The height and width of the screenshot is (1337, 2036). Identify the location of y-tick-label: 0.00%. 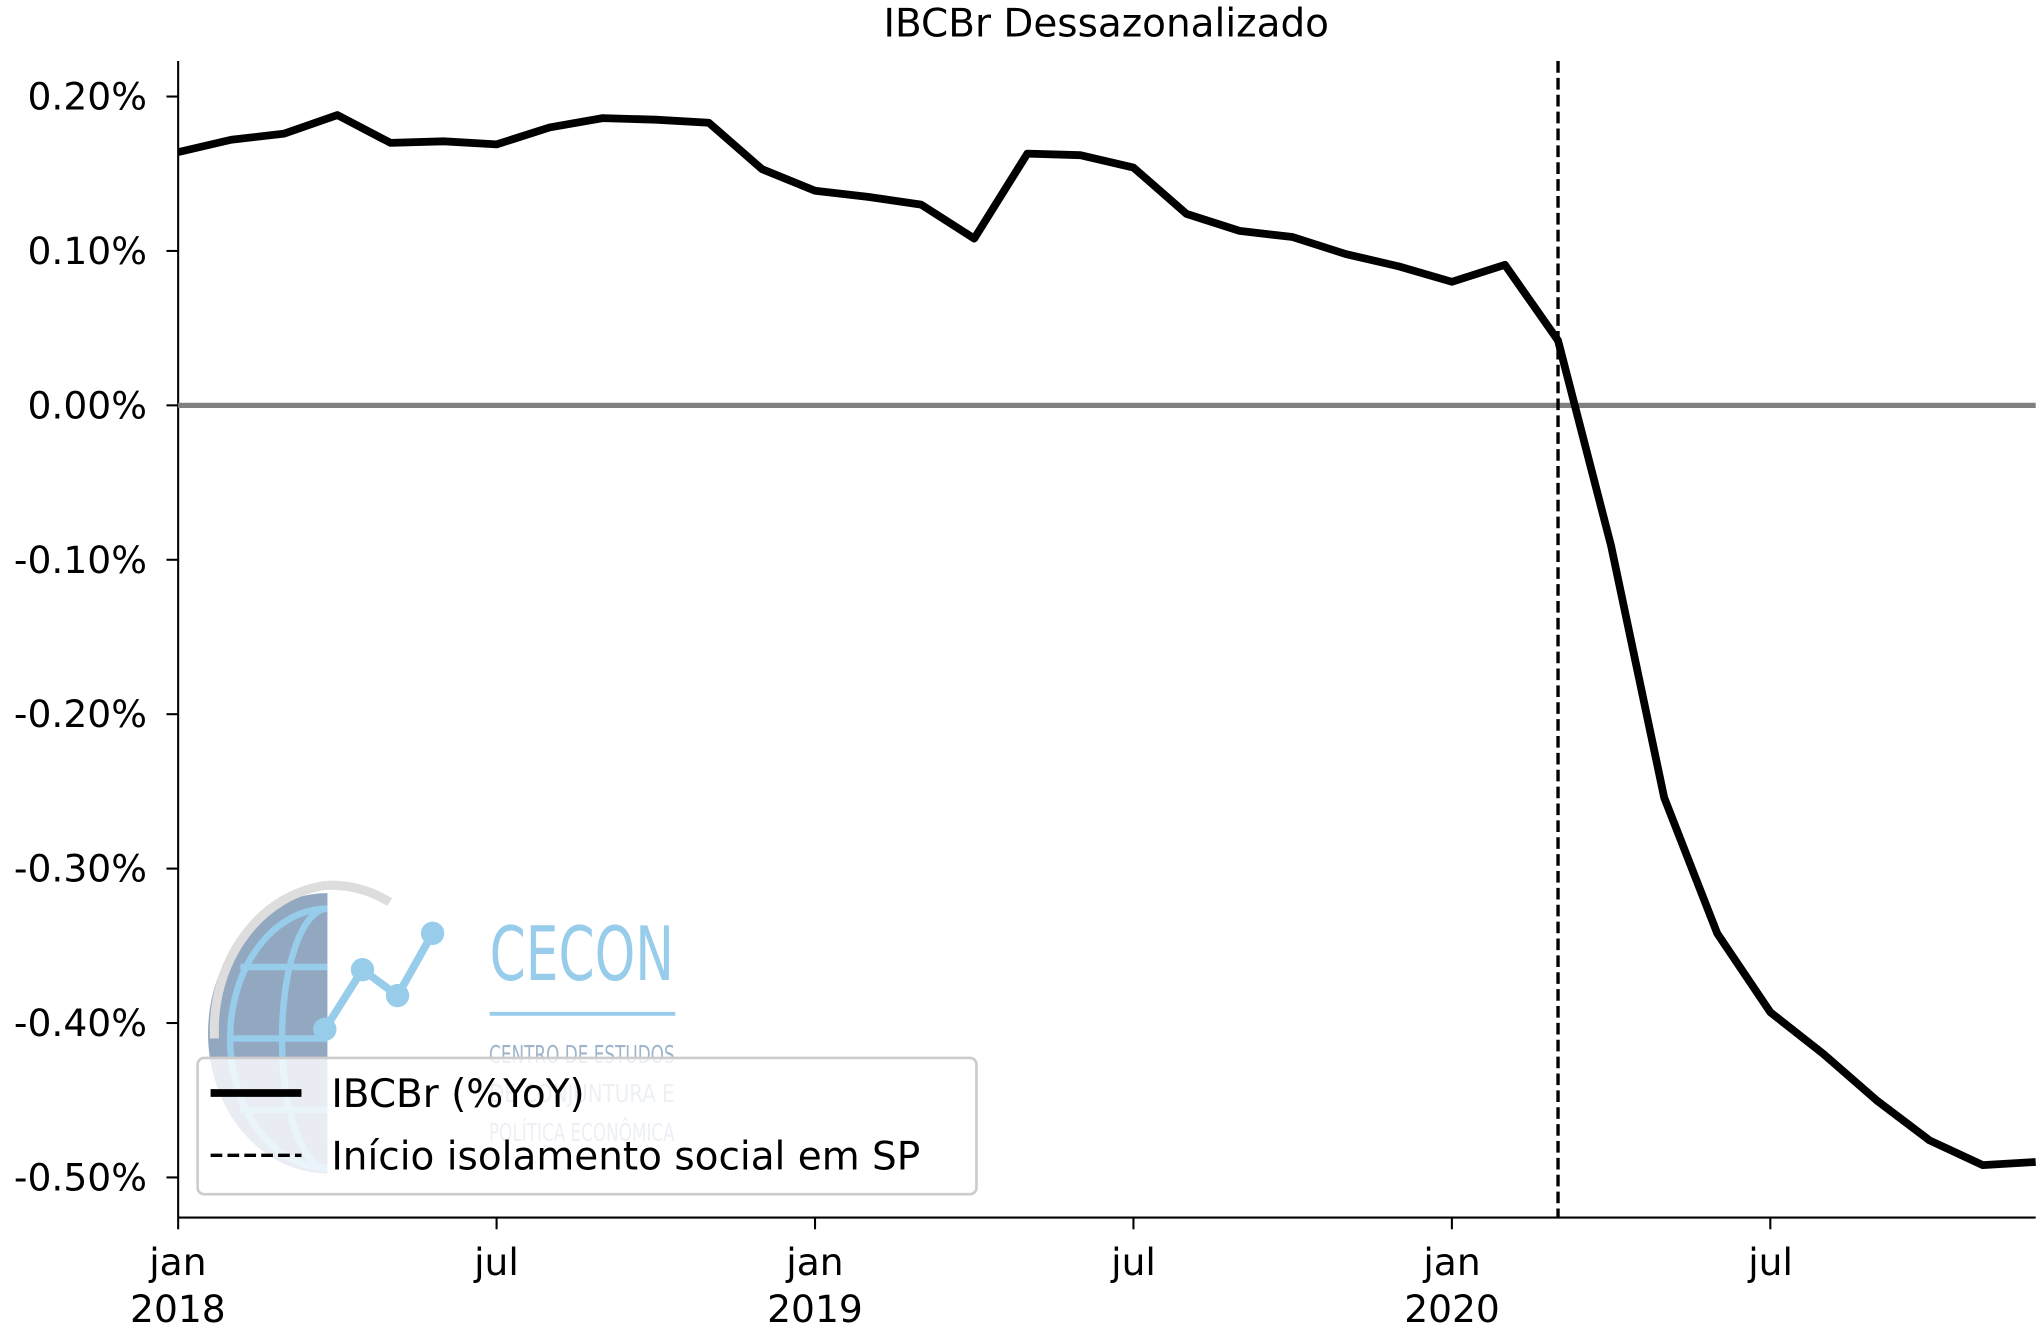
(87, 405).